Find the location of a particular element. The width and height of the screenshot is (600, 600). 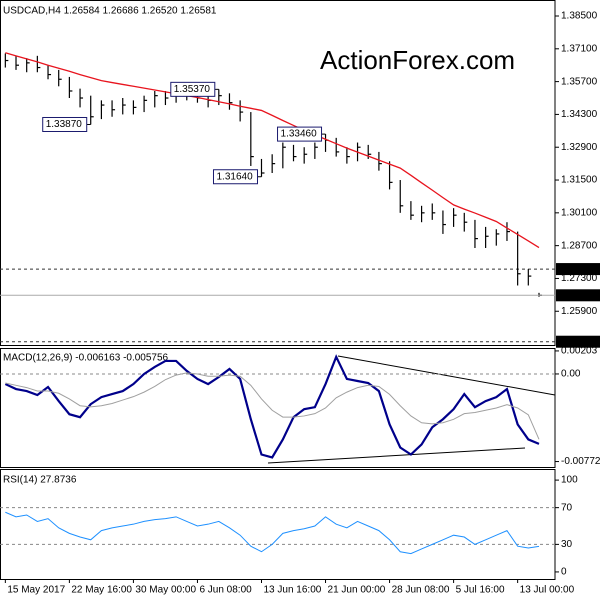

x-tick-label: 28 Jun 08:00 is located at coordinates (421, 590).